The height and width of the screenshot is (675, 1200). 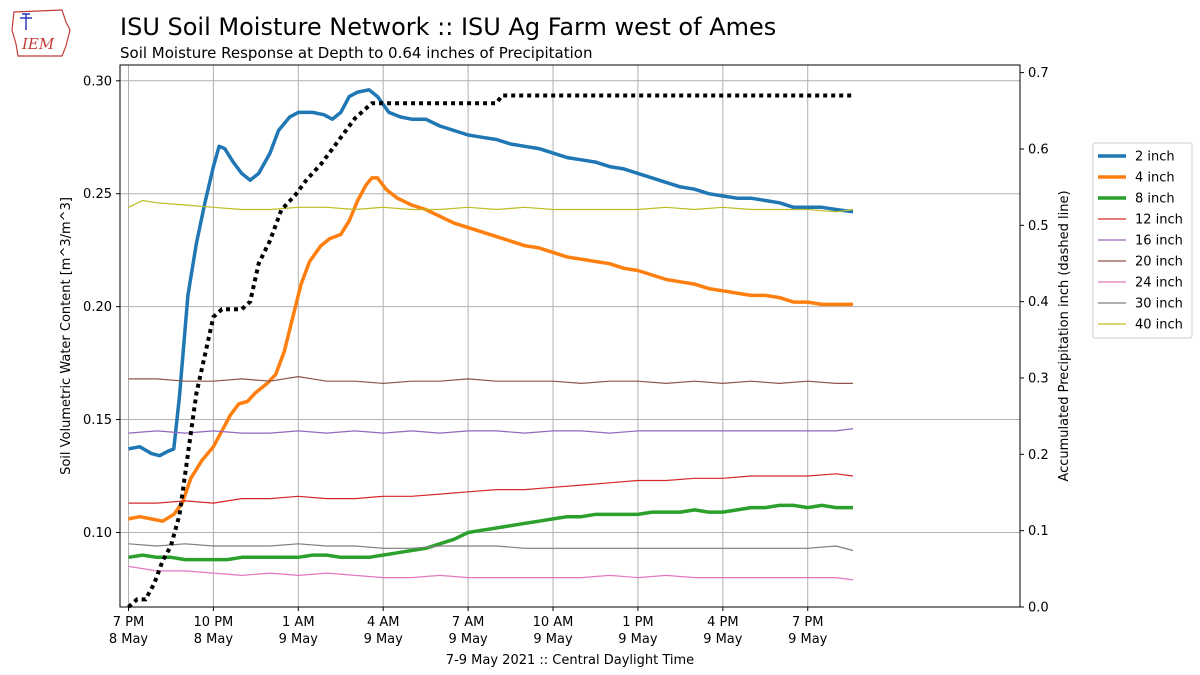 I want to click on x-axis-label: 7-9 May 2021 :: Central Daylight Time, so click(x=570, y=660).